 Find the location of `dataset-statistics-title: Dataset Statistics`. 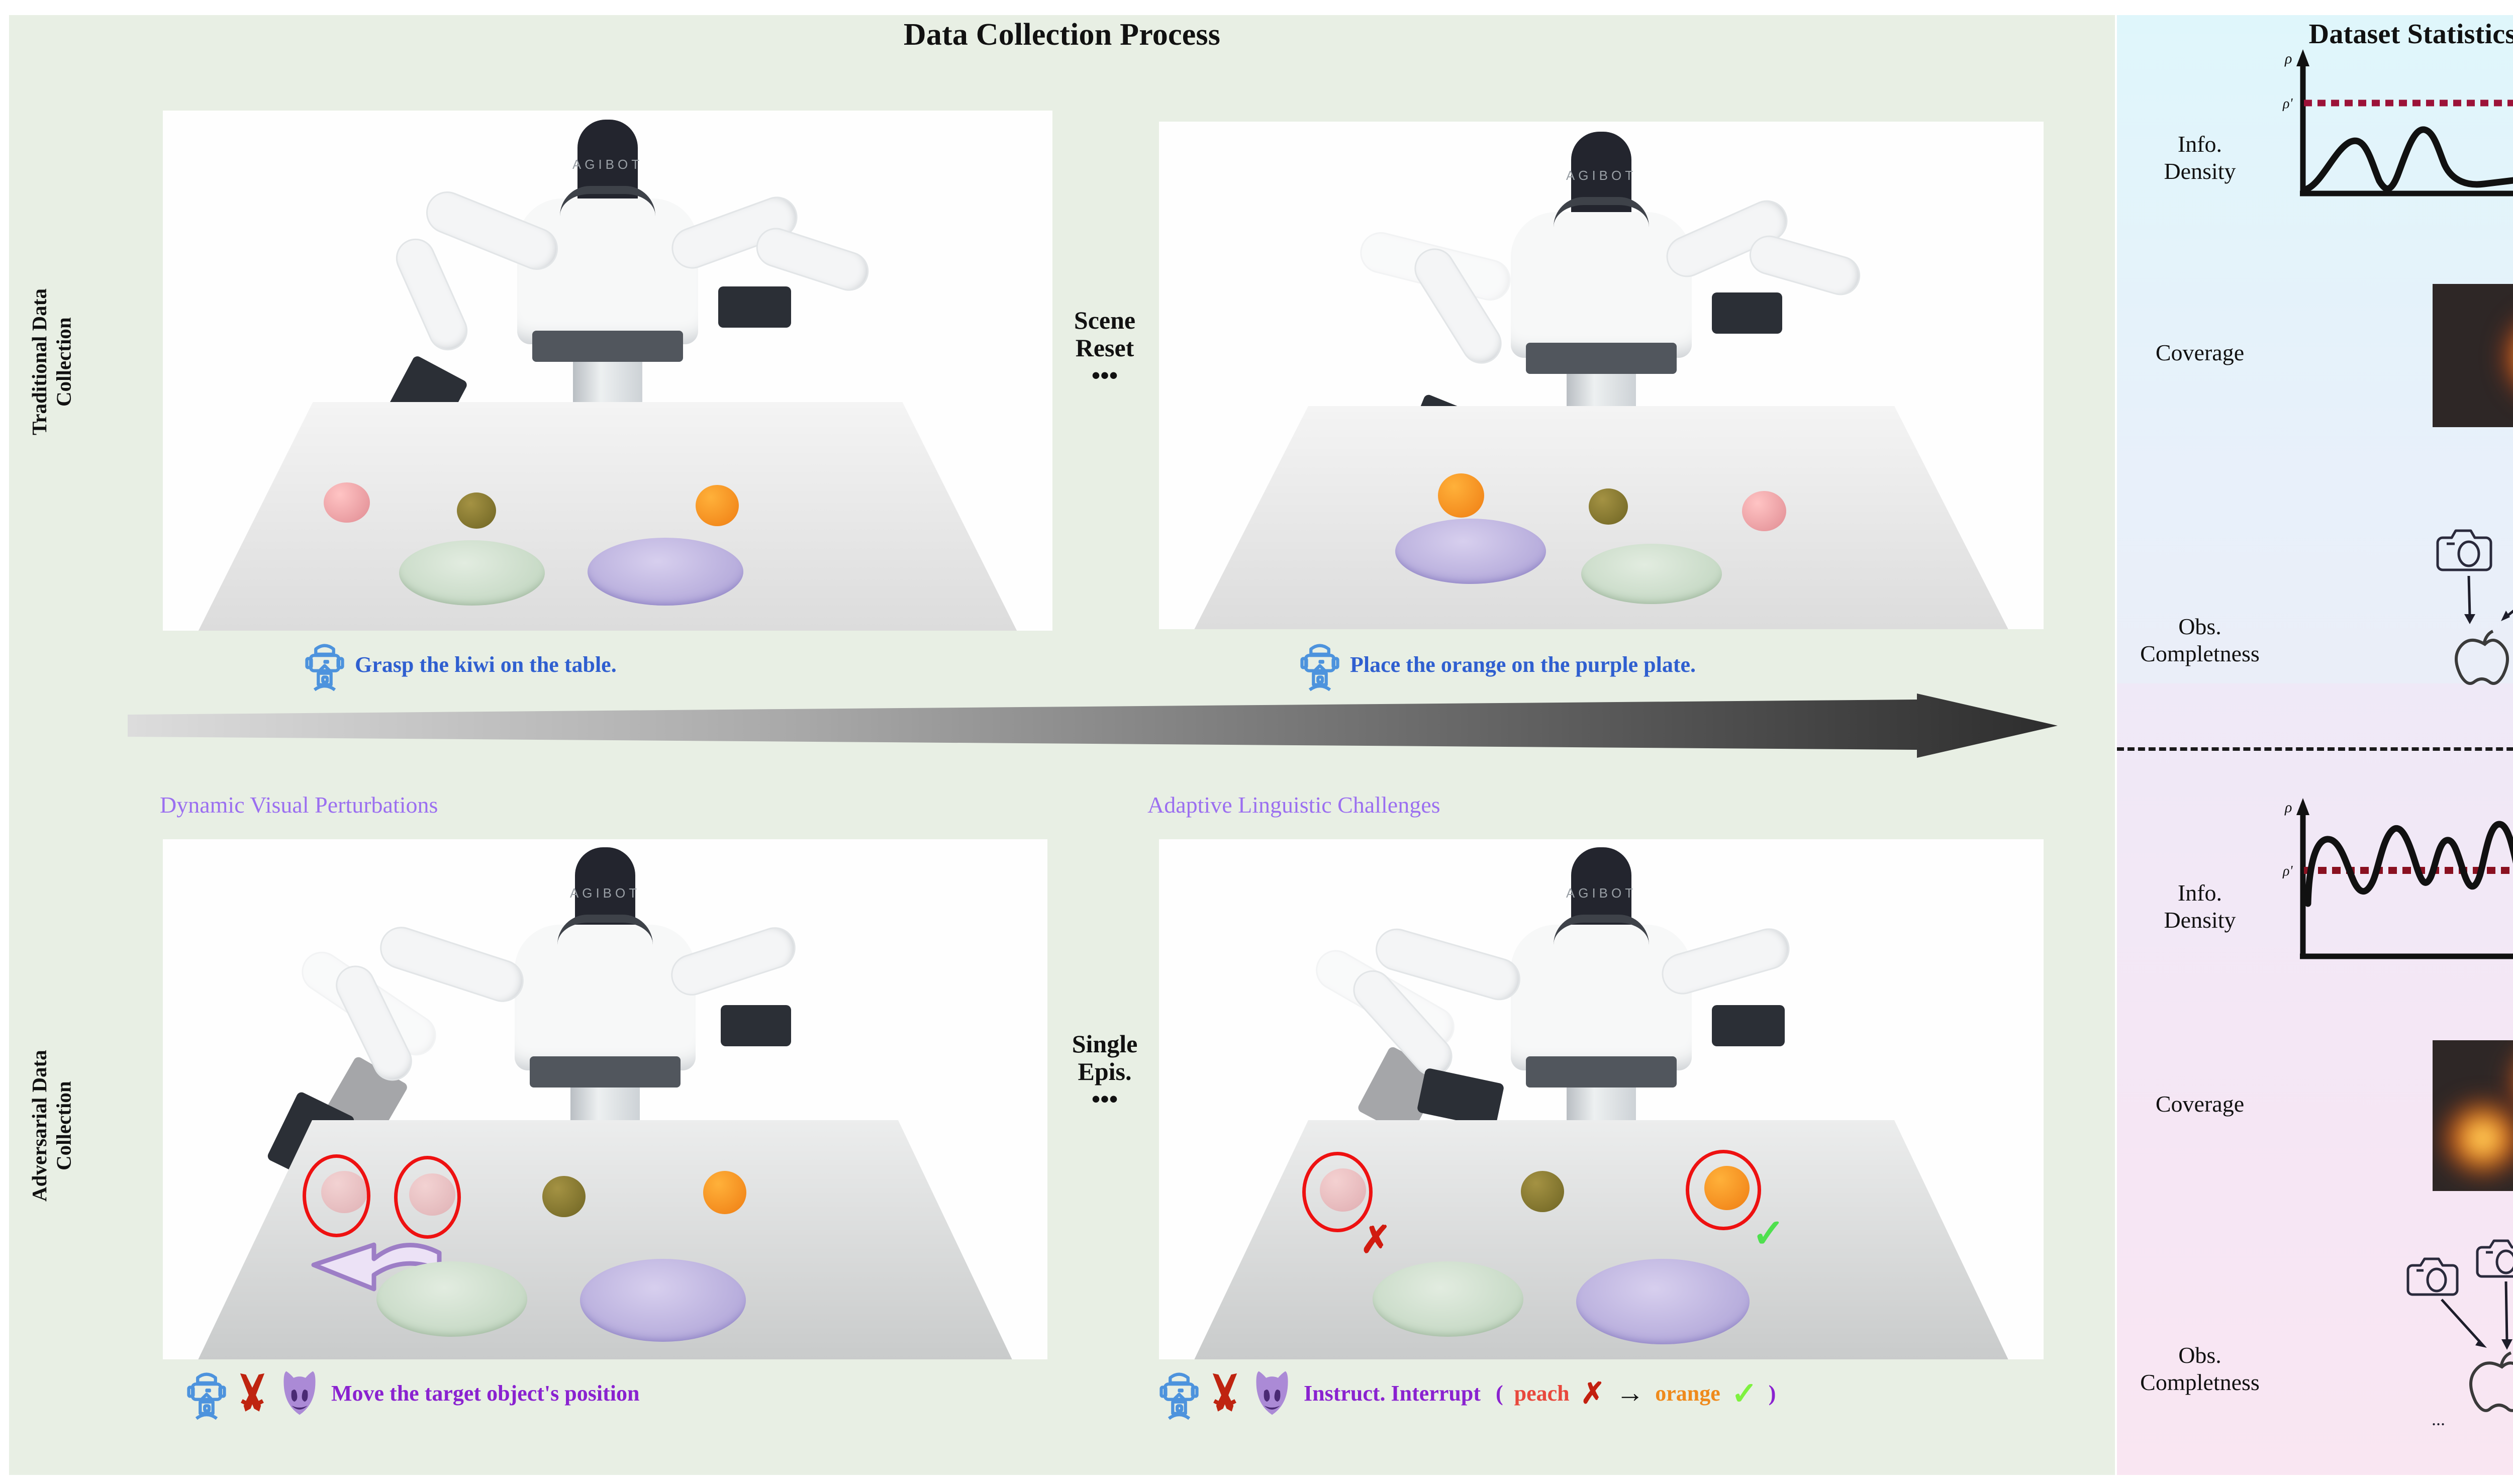

dataset-statistics-title: Dataset Statistics is located at coordinates (2411, 34).